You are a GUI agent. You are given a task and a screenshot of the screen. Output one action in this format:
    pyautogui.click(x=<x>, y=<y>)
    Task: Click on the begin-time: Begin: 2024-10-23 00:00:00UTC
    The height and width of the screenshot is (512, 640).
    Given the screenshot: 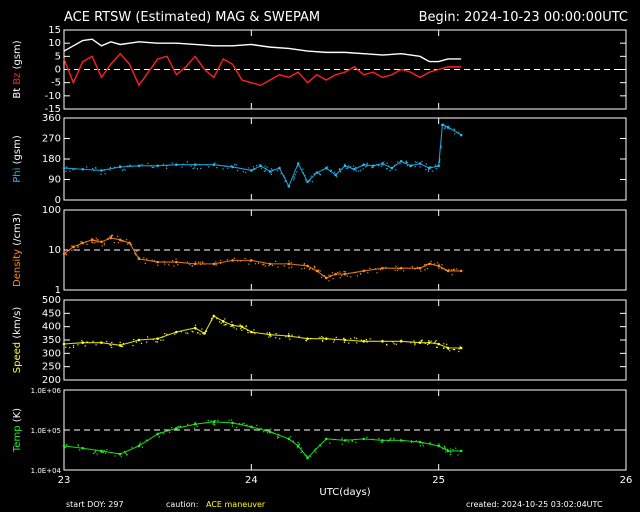 What is the action you would take?
    pyautogui.click(x=523, y=17)
    